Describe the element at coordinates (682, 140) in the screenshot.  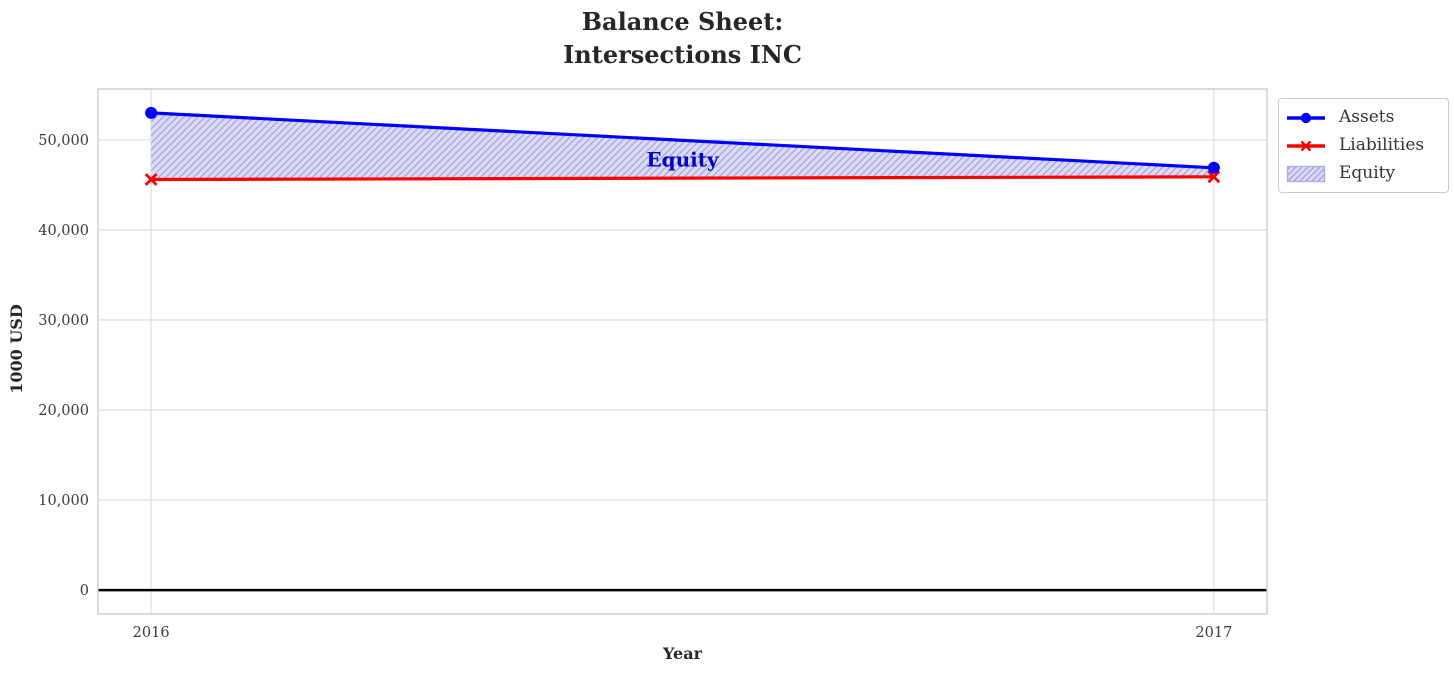
I see `assets-line` at that location.